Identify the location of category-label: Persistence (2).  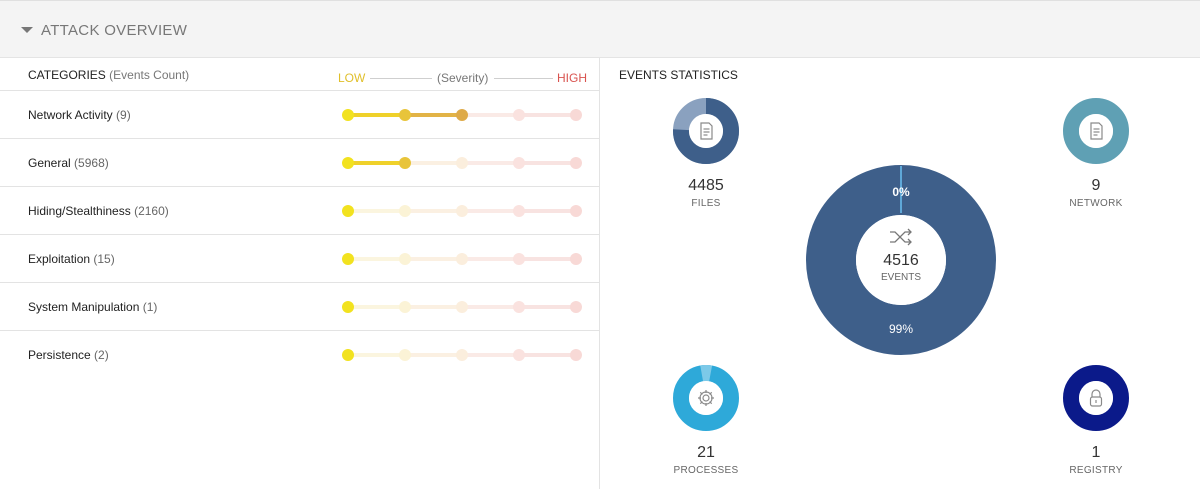
(68, 355).